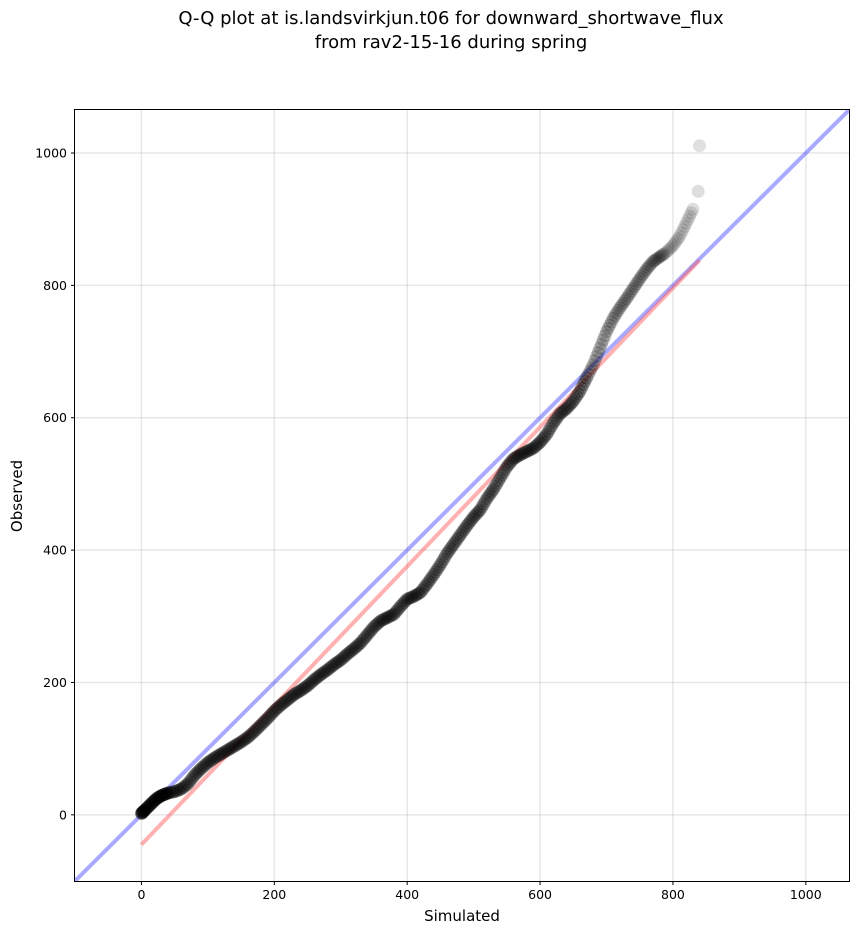 The height and width of the screenshot is (934, 860). I want to click on y-tick-label: 600, so click(55, 417).